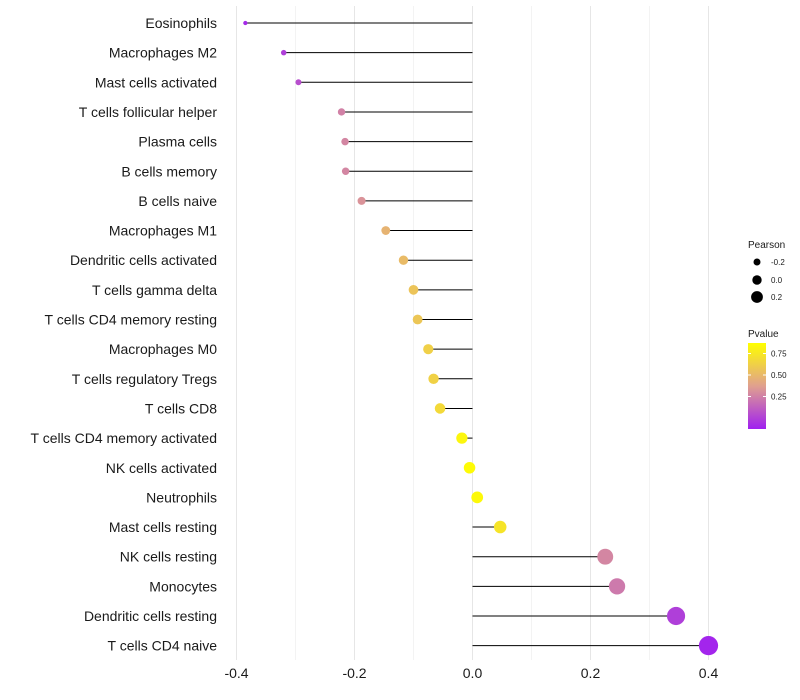 The image size is (800, 700). Describe the element at coordinates (354, 673) in the screenshot. I see `x-tick-label: -0.2` at that location.